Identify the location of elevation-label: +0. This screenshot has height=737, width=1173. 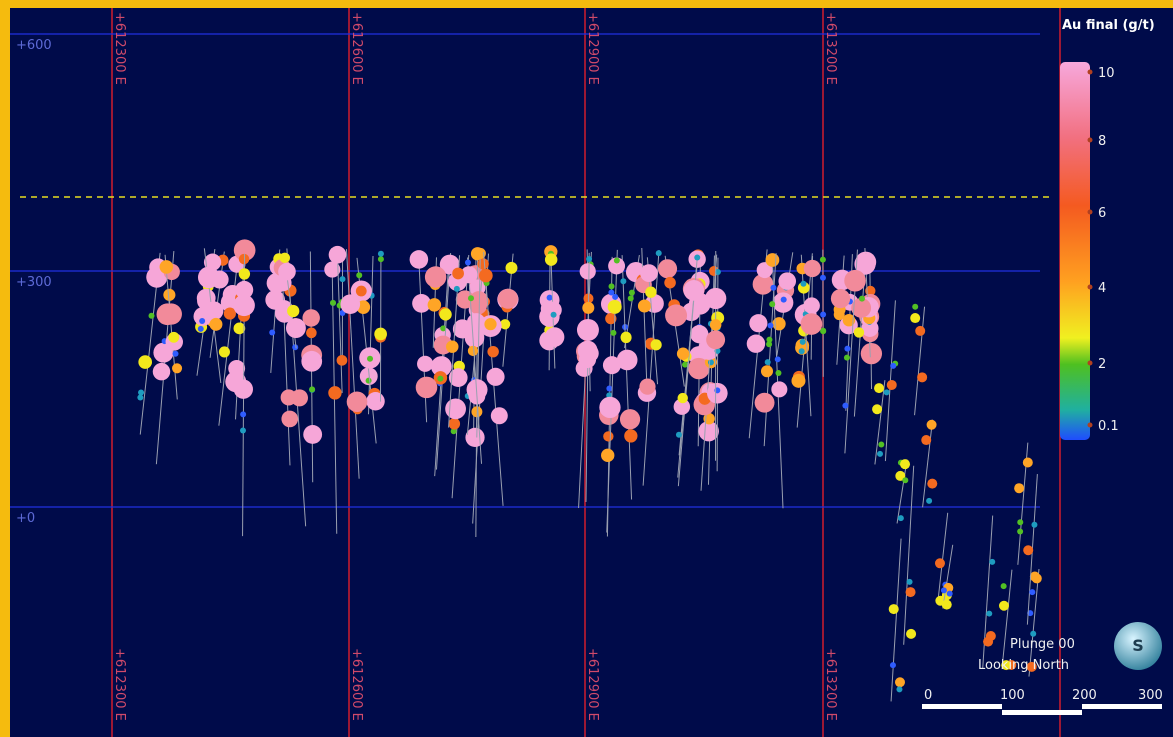
(25, 518).